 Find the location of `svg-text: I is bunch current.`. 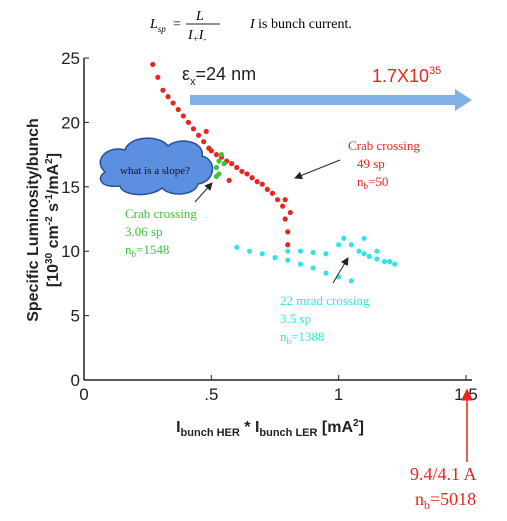

svg-text: I is bunch current. is located at coordinates (300, 24).